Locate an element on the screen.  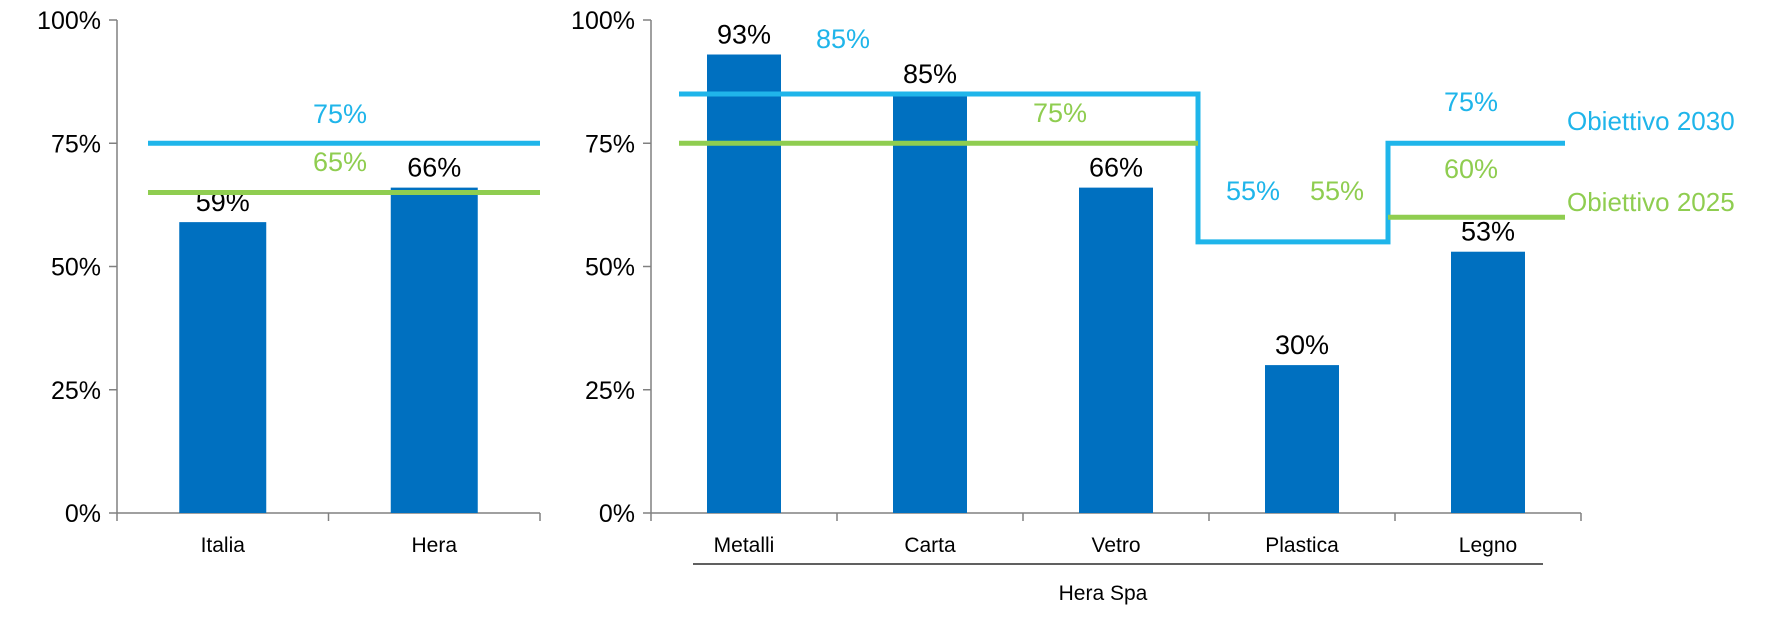
group-label: Hera Spa is located at coordinates (1103, 593).